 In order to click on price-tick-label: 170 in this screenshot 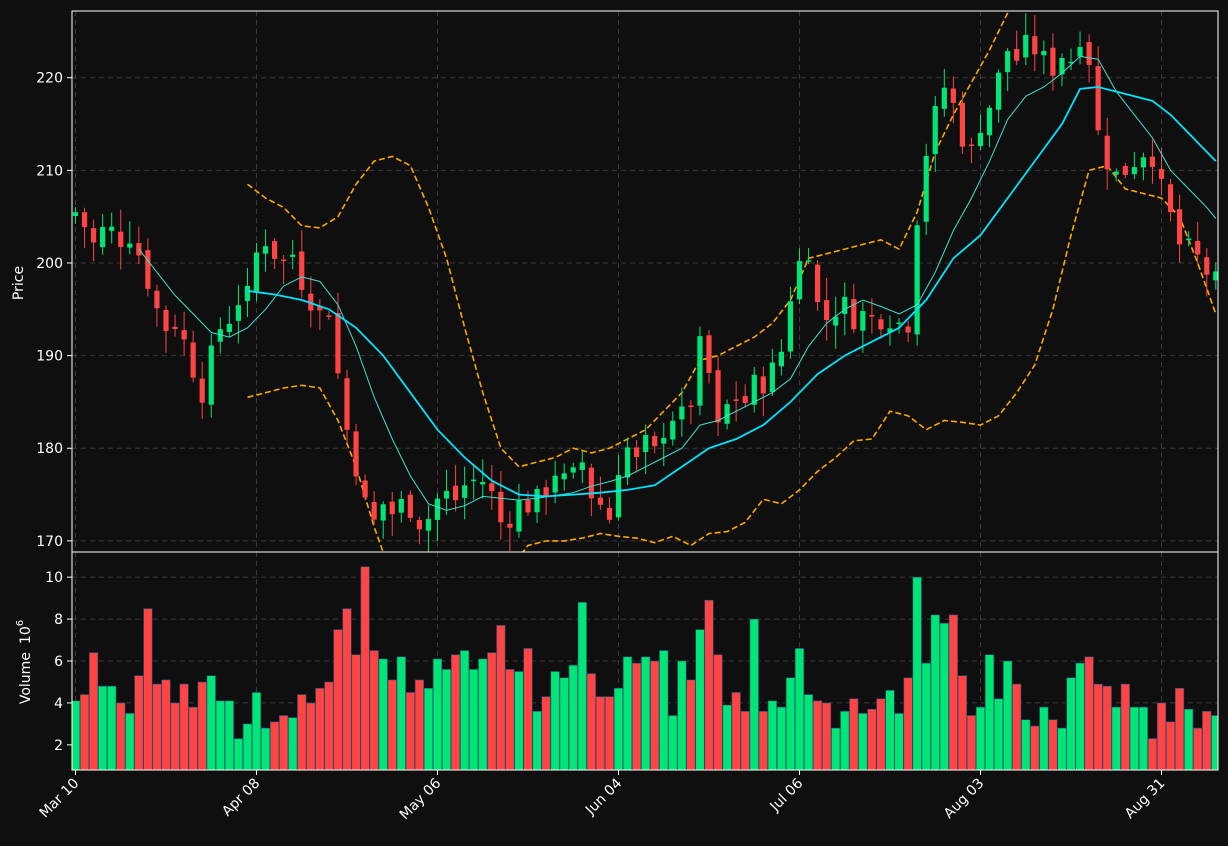, I will do `click(49, 542)`.